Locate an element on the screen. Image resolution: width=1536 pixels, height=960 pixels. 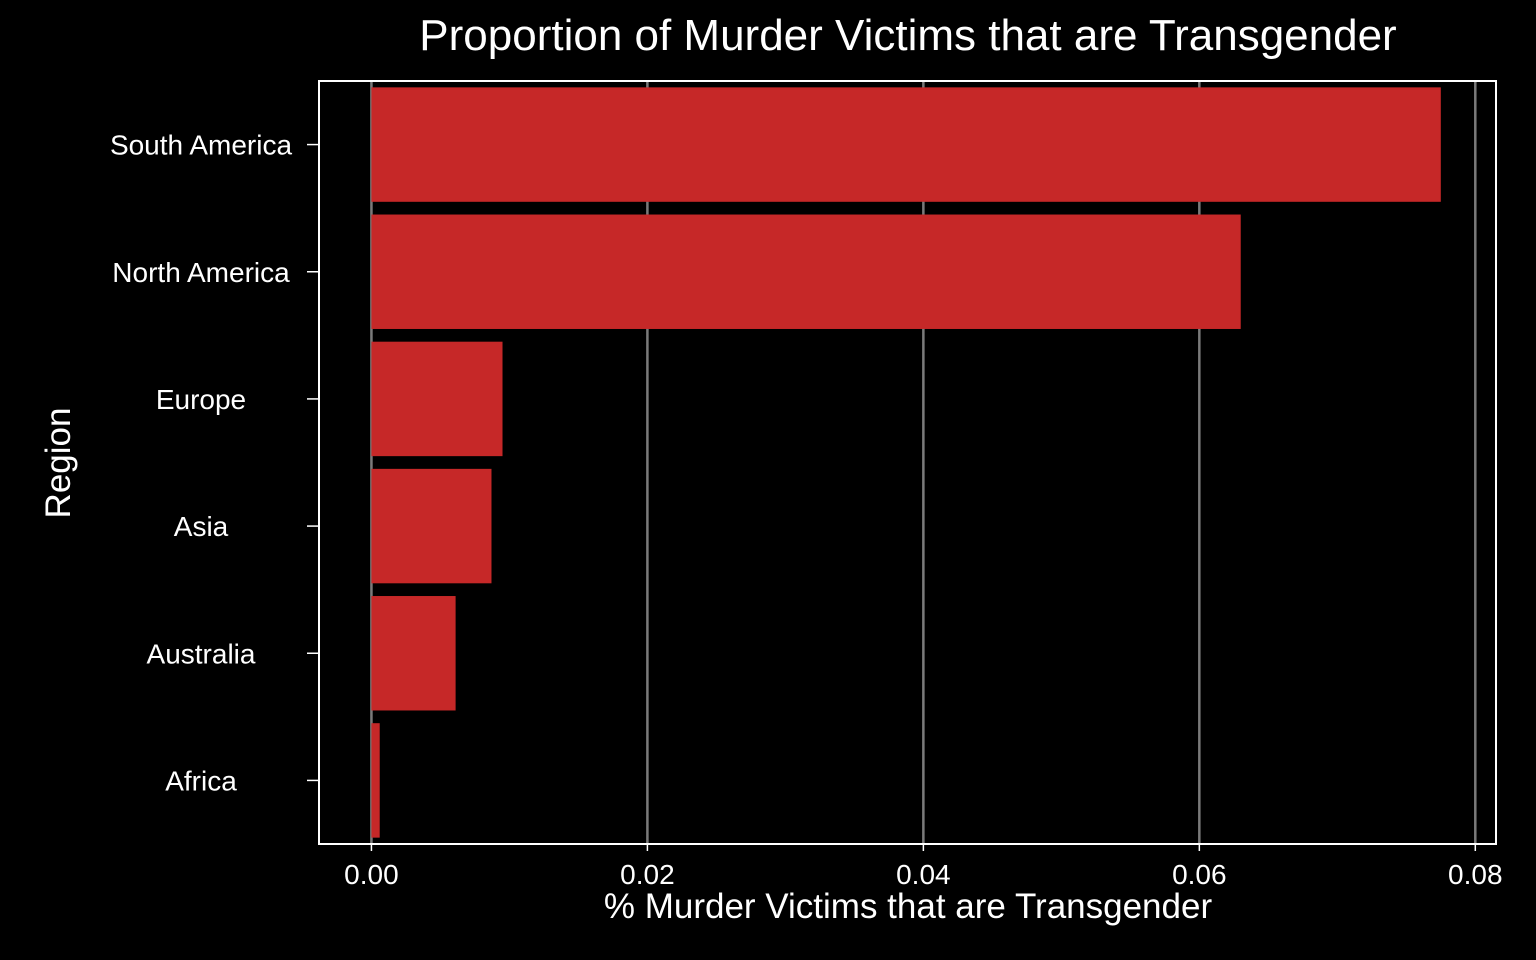
bar-asia is located at coordinates (431, 526).